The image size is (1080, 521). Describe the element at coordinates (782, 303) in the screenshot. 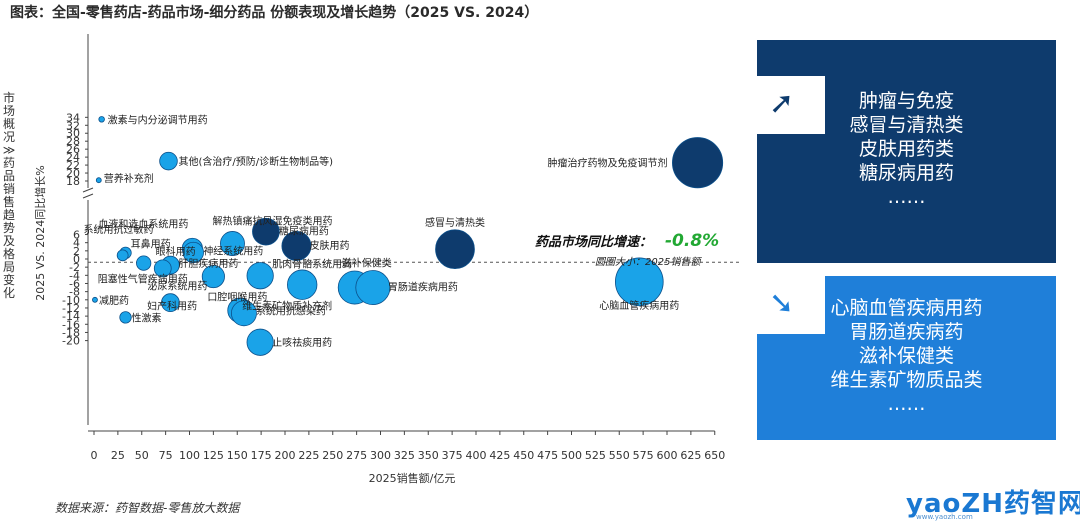

I see `trend-down-arrow-icon: ➘` at that location.